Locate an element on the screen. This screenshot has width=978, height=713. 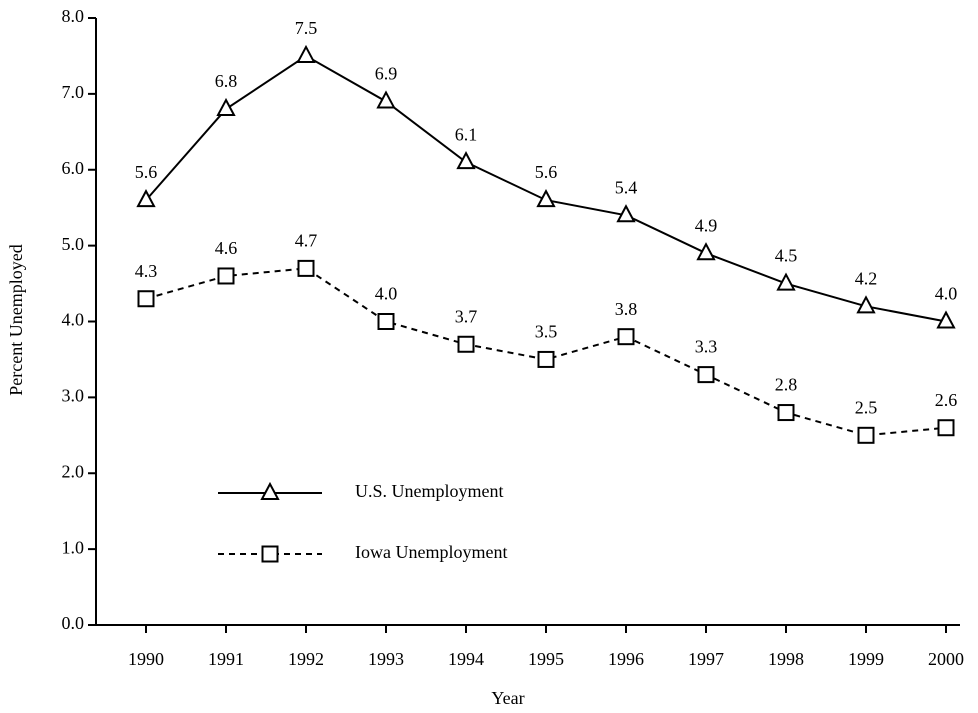
data-label: 4.6 is located at coordinates (226, 248).